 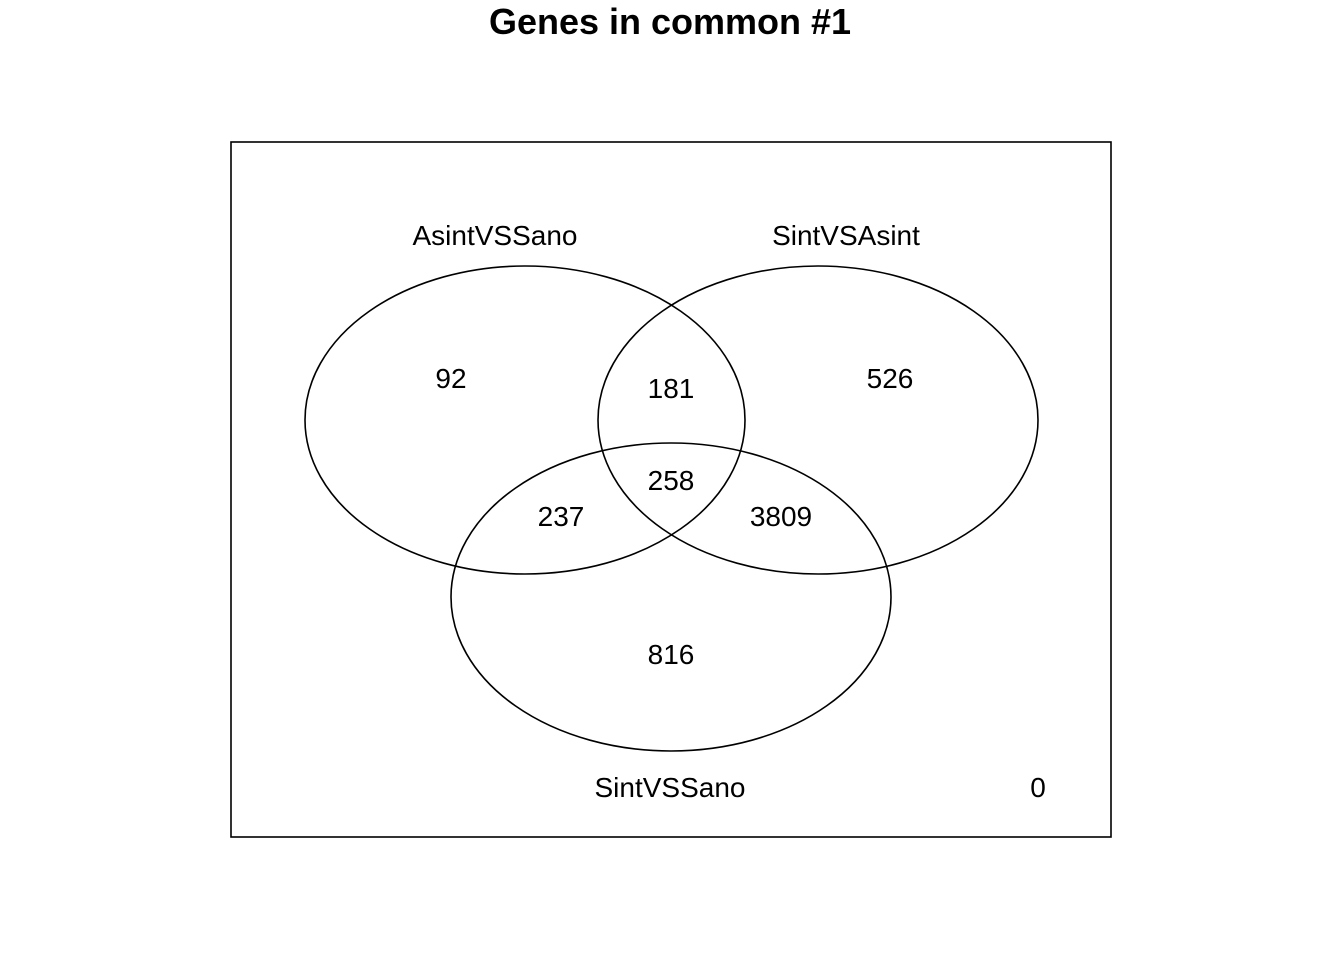 What do you see at coordinates (781, 516) in the screenshot?
I see `region-count-b-and-c: 3809` at bounding box center [781, 516].